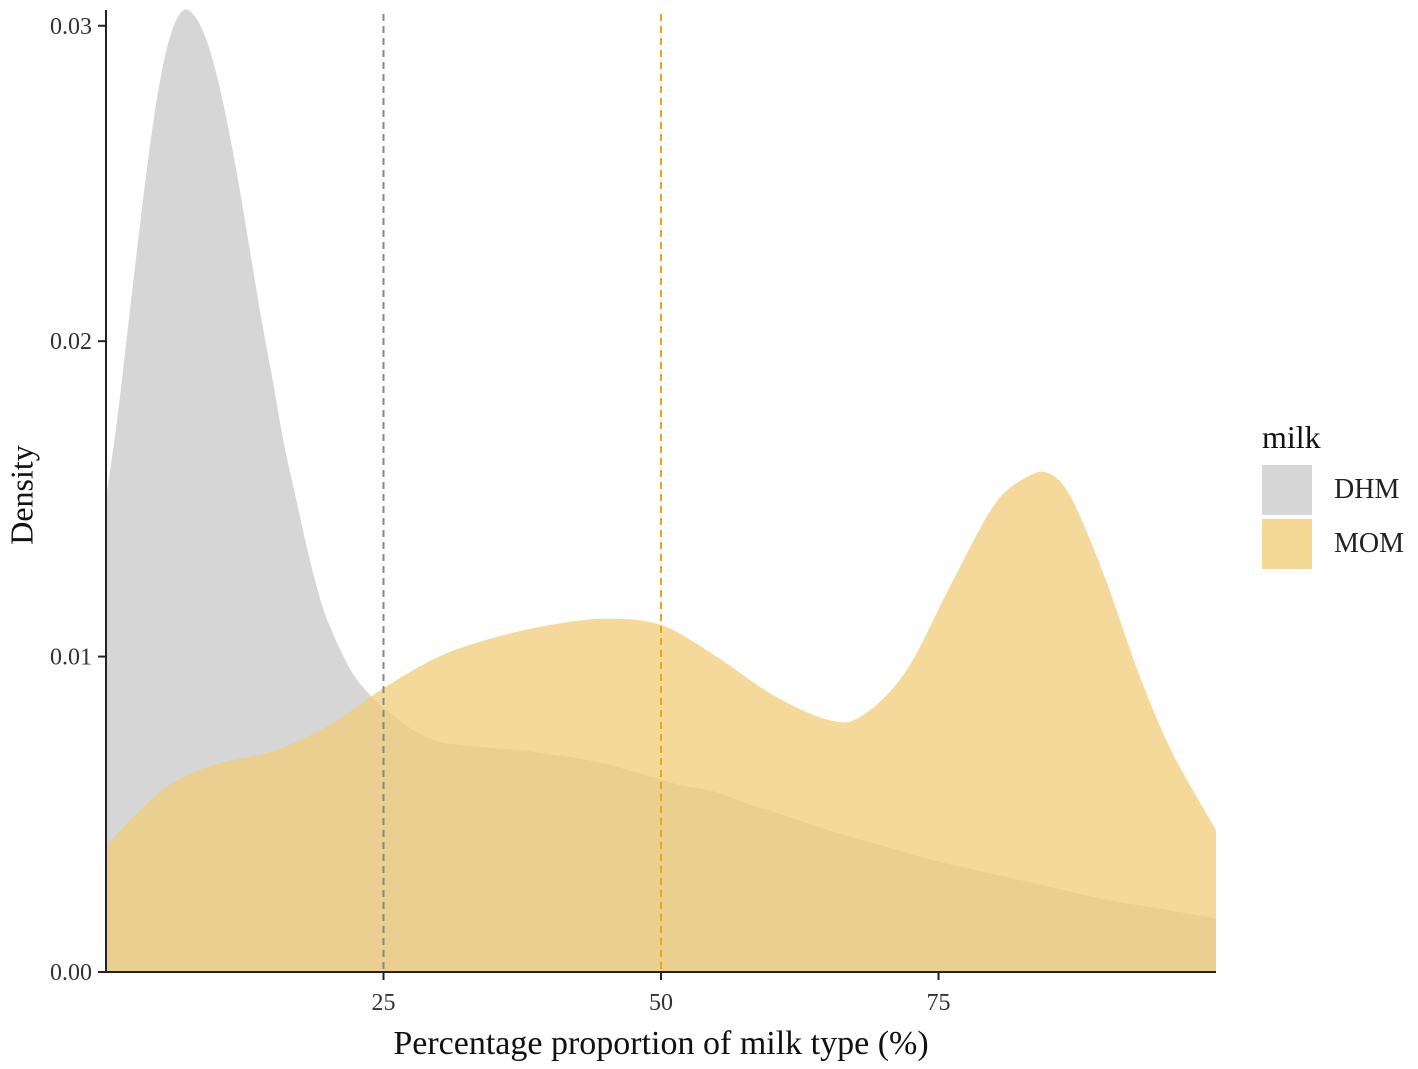 The width and height of the screenshot is (1418, 1069). I want to click on y-tick-label: 0.03, so click(71, 27).